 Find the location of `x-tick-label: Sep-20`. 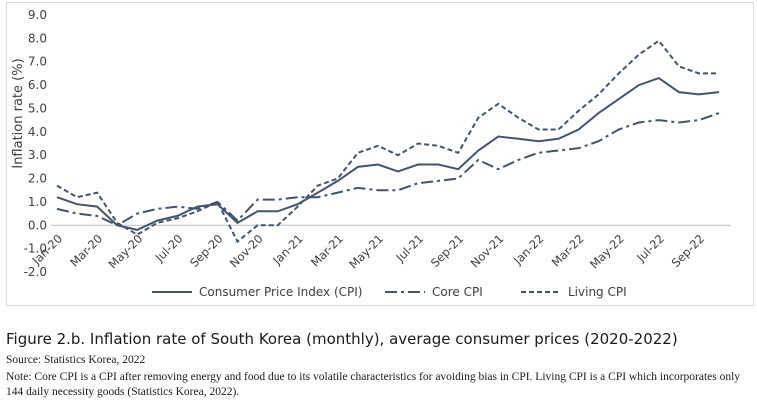

x-tick-label: Sep-20 is located at coordinates (206, 250).